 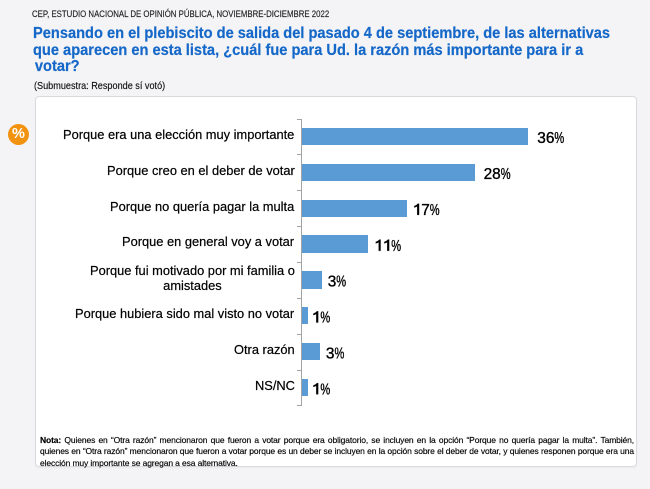 I want to click on svg-text: 28, so click(x=492, y=174).